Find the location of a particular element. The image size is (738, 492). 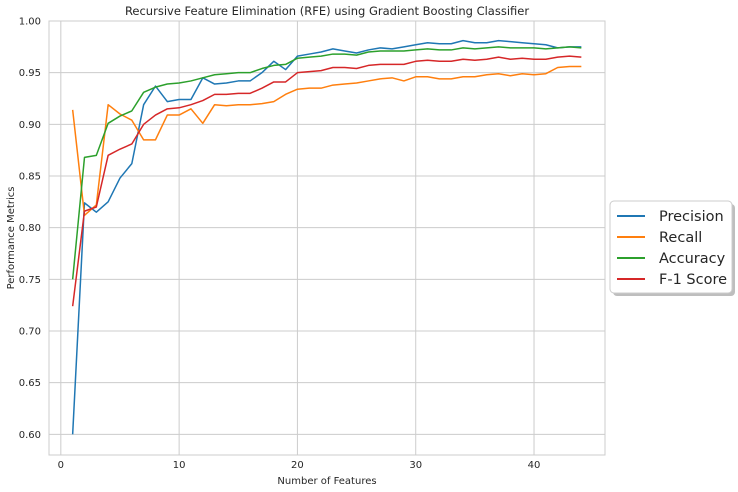

y-tick-labels: 0.60 0.65 0.70 0.75 0.80 0.85 0.90 0.95 1.00 is located at coordinates (30, 229).